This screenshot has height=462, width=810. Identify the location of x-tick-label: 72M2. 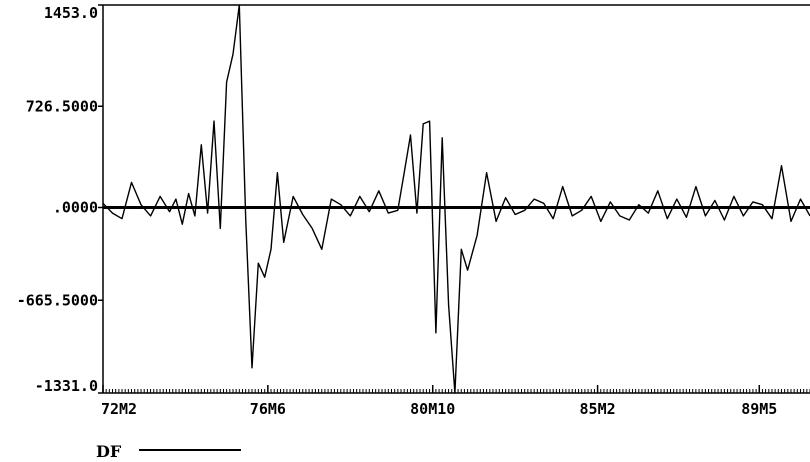
(119, 409).